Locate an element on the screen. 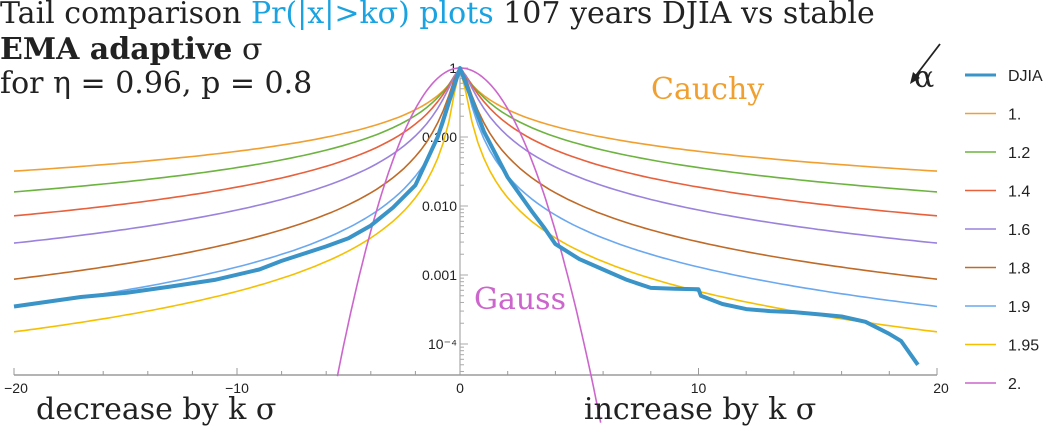  legend-label: 1.2 is located at coordinates (1019, 153).